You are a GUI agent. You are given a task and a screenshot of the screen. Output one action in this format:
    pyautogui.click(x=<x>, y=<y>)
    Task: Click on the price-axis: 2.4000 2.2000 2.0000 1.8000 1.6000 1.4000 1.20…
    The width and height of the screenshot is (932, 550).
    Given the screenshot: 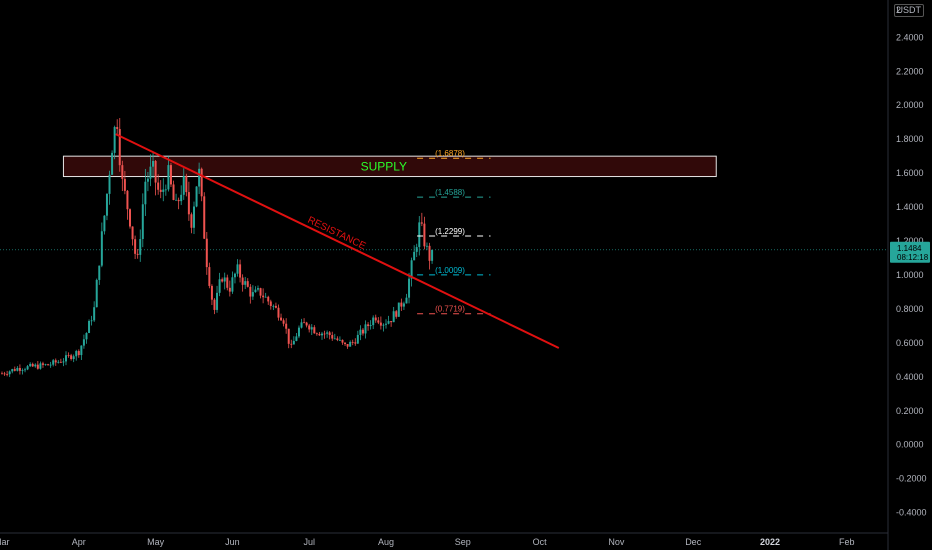 What is the action you would take?
    pyautogui.click(x=907, y=275)
    